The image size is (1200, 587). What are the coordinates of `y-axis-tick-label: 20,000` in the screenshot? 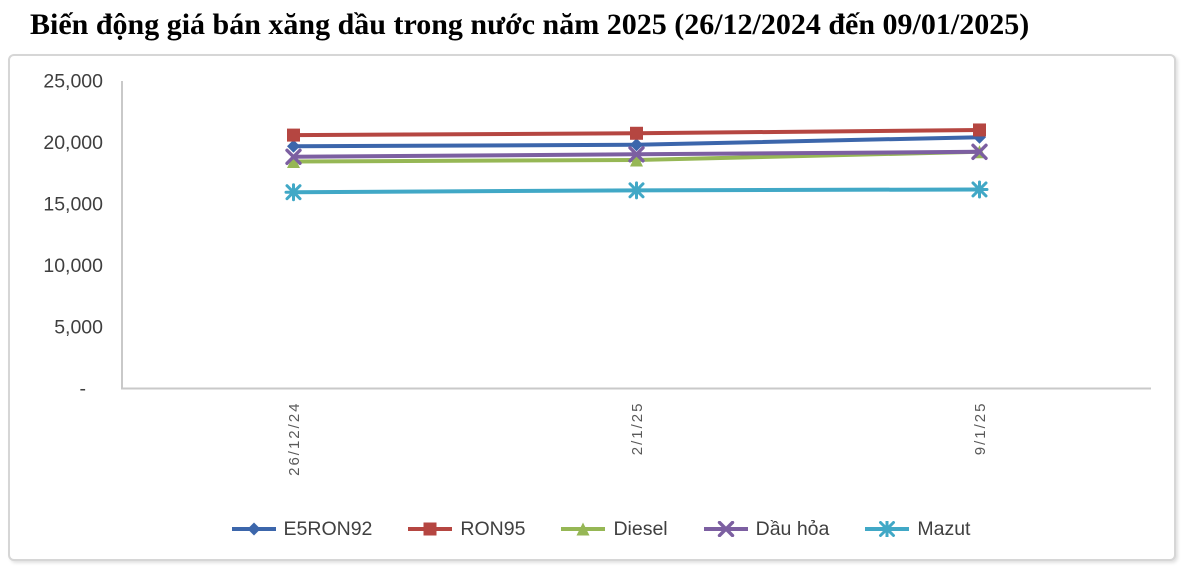 It's located at (73, 143).